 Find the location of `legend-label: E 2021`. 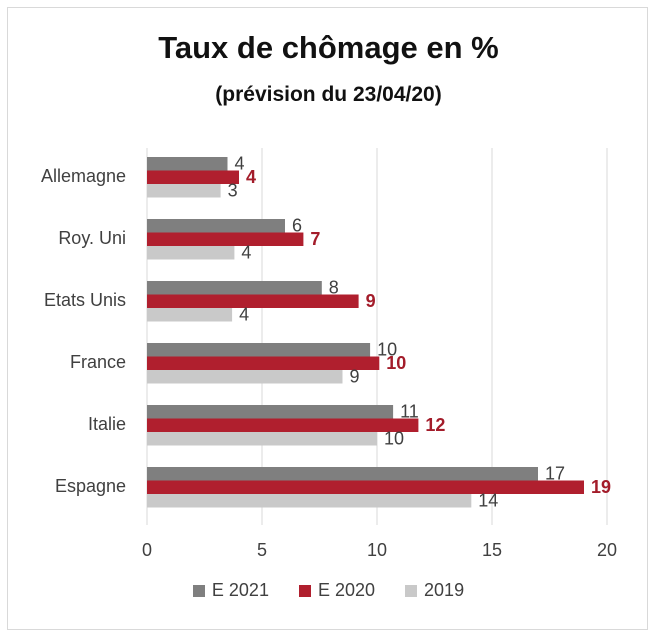

legend-label: E 2021 is located at coordinates (240, 590).